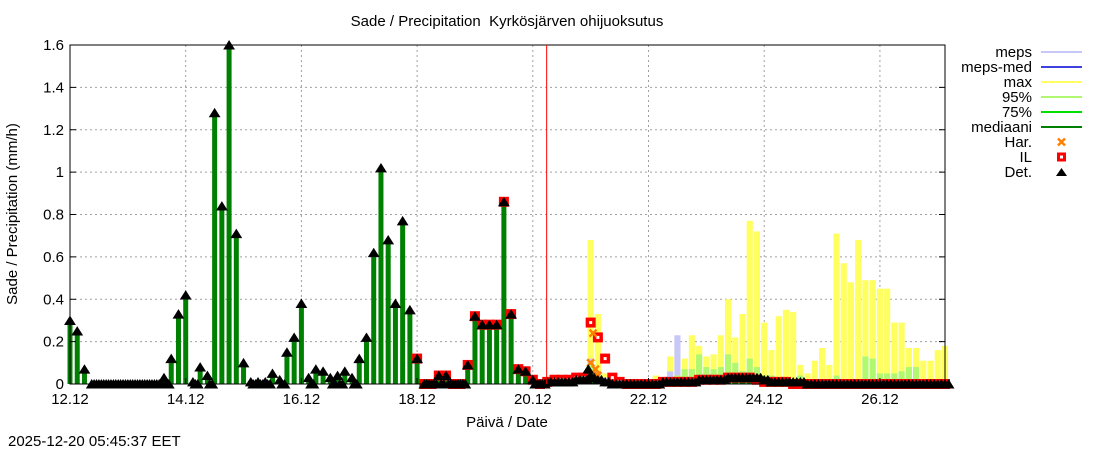 This screenshot has width=1100, height=450. I want to click on legend-label-IL: IL, so click(1025, 157).